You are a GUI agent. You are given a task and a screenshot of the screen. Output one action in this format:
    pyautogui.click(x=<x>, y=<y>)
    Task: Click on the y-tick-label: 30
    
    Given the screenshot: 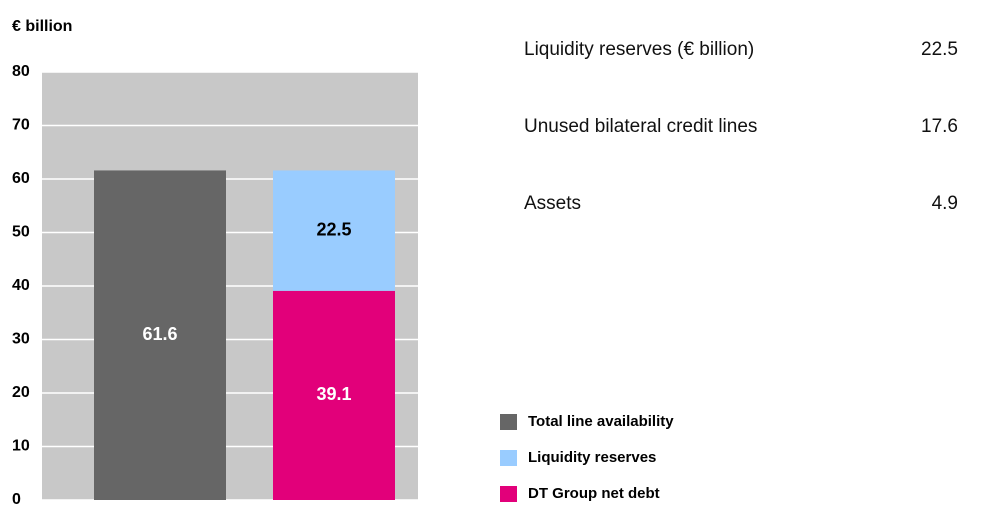 What is the action you would take?
    pyautogui.click(x=21, y=339)
    